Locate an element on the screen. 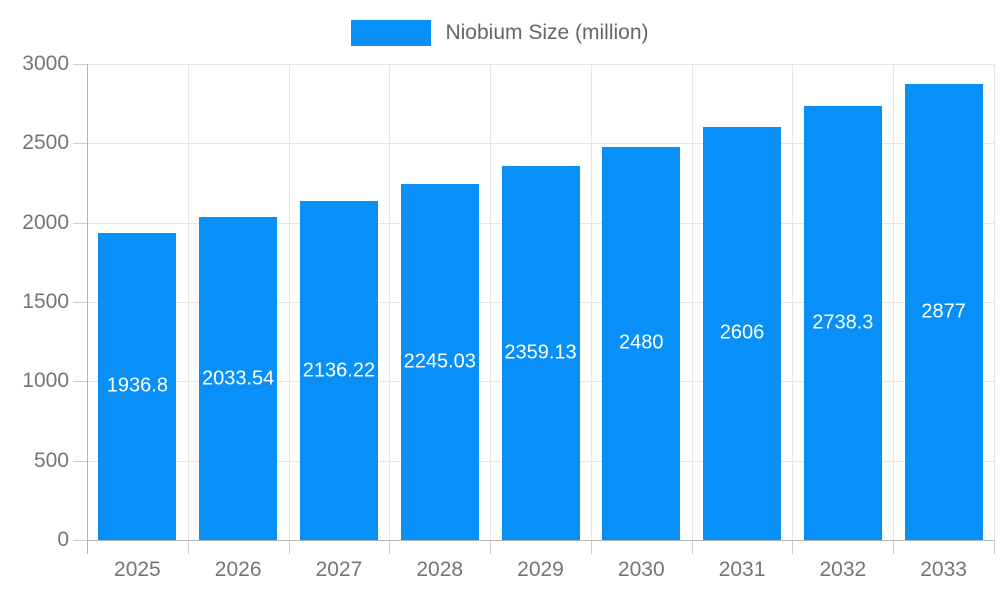 This screenshot has height=600, width=1000. y-axis-tick-label: 3000 is located at coordinates (45, 63).